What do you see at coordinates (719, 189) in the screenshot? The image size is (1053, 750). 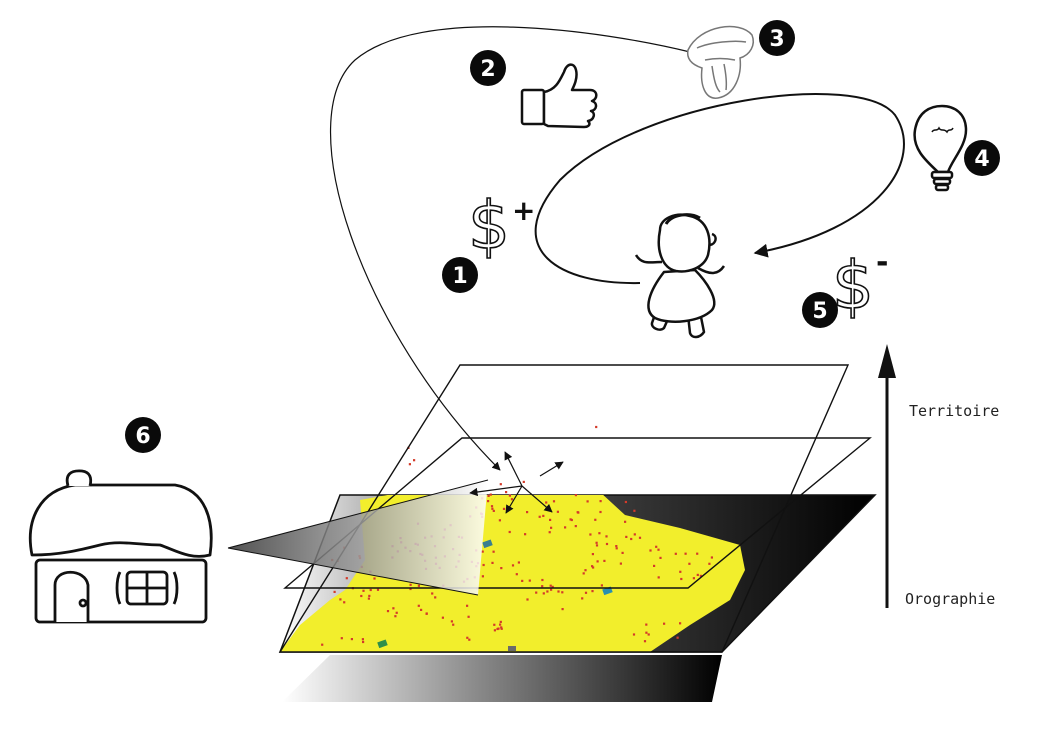 I see `life-cycle-loop` at bounding box center [719, 189].